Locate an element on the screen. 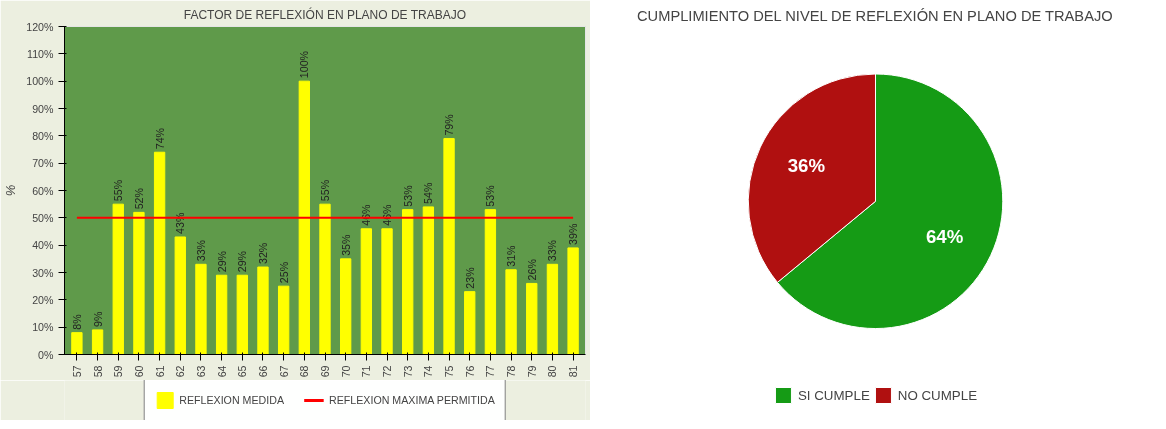  x-tick-label: 67 is located at coordinates (283, 371).